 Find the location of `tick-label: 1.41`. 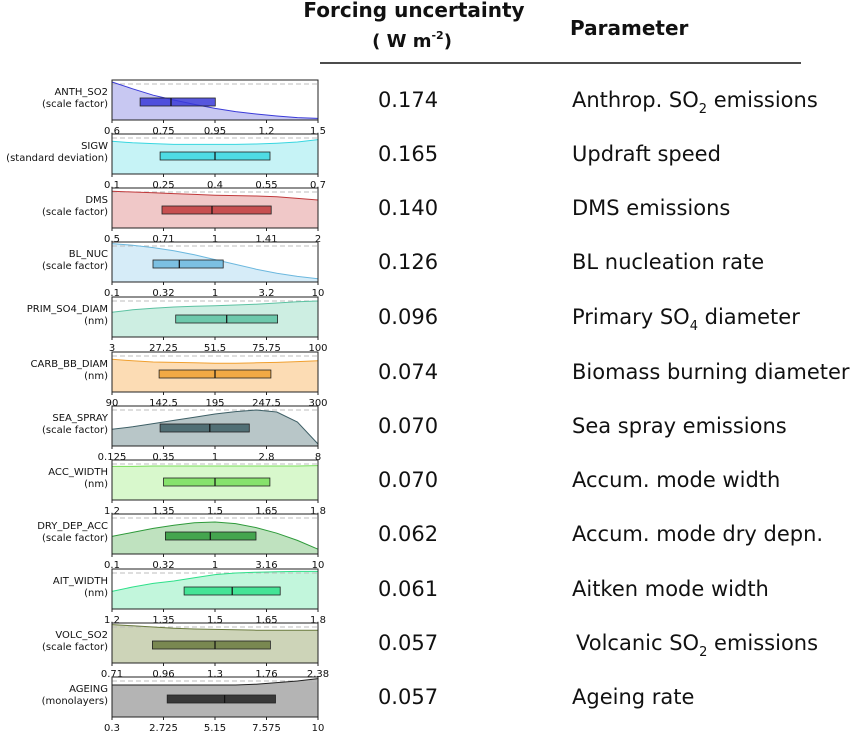

tick-label: 1.41 is located at coordinates (266, 239).